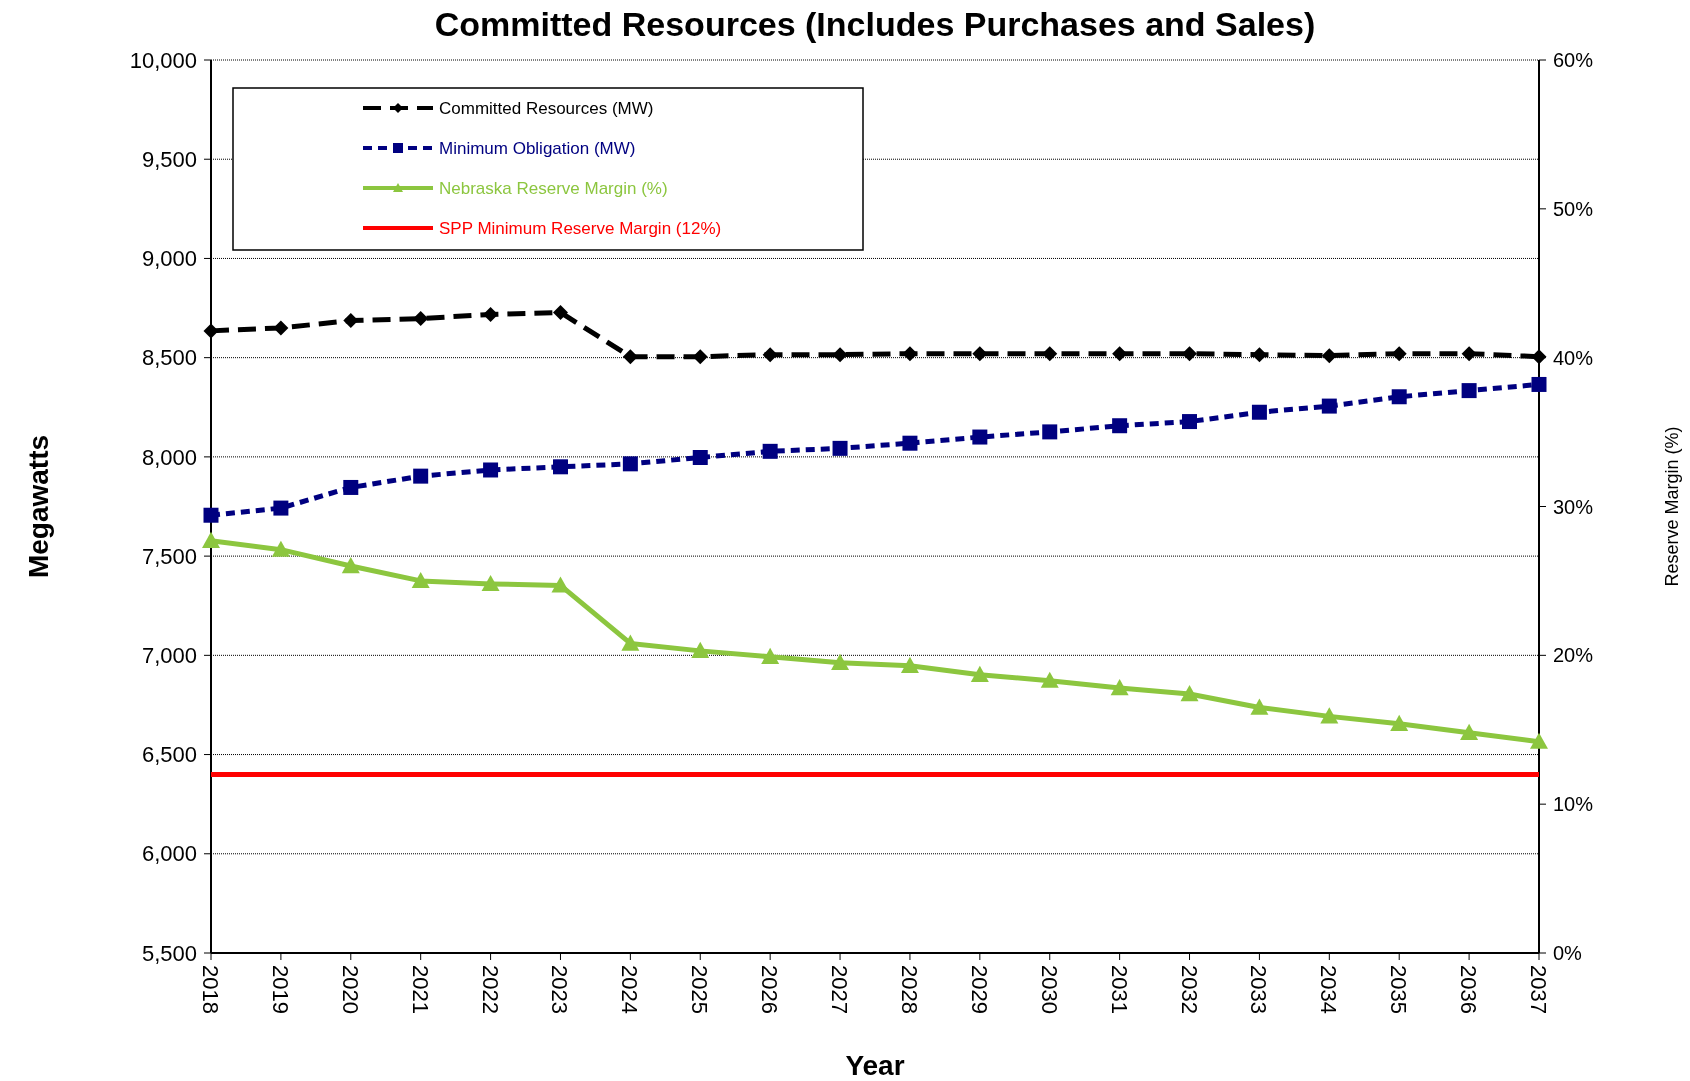 Image resolution: width=1690 pixels, height=1081 pixels. What do you see at coordinates (979, 989) in the screenshot?
I see `x-tick-label: 2029` at bounding box center [979, 989].